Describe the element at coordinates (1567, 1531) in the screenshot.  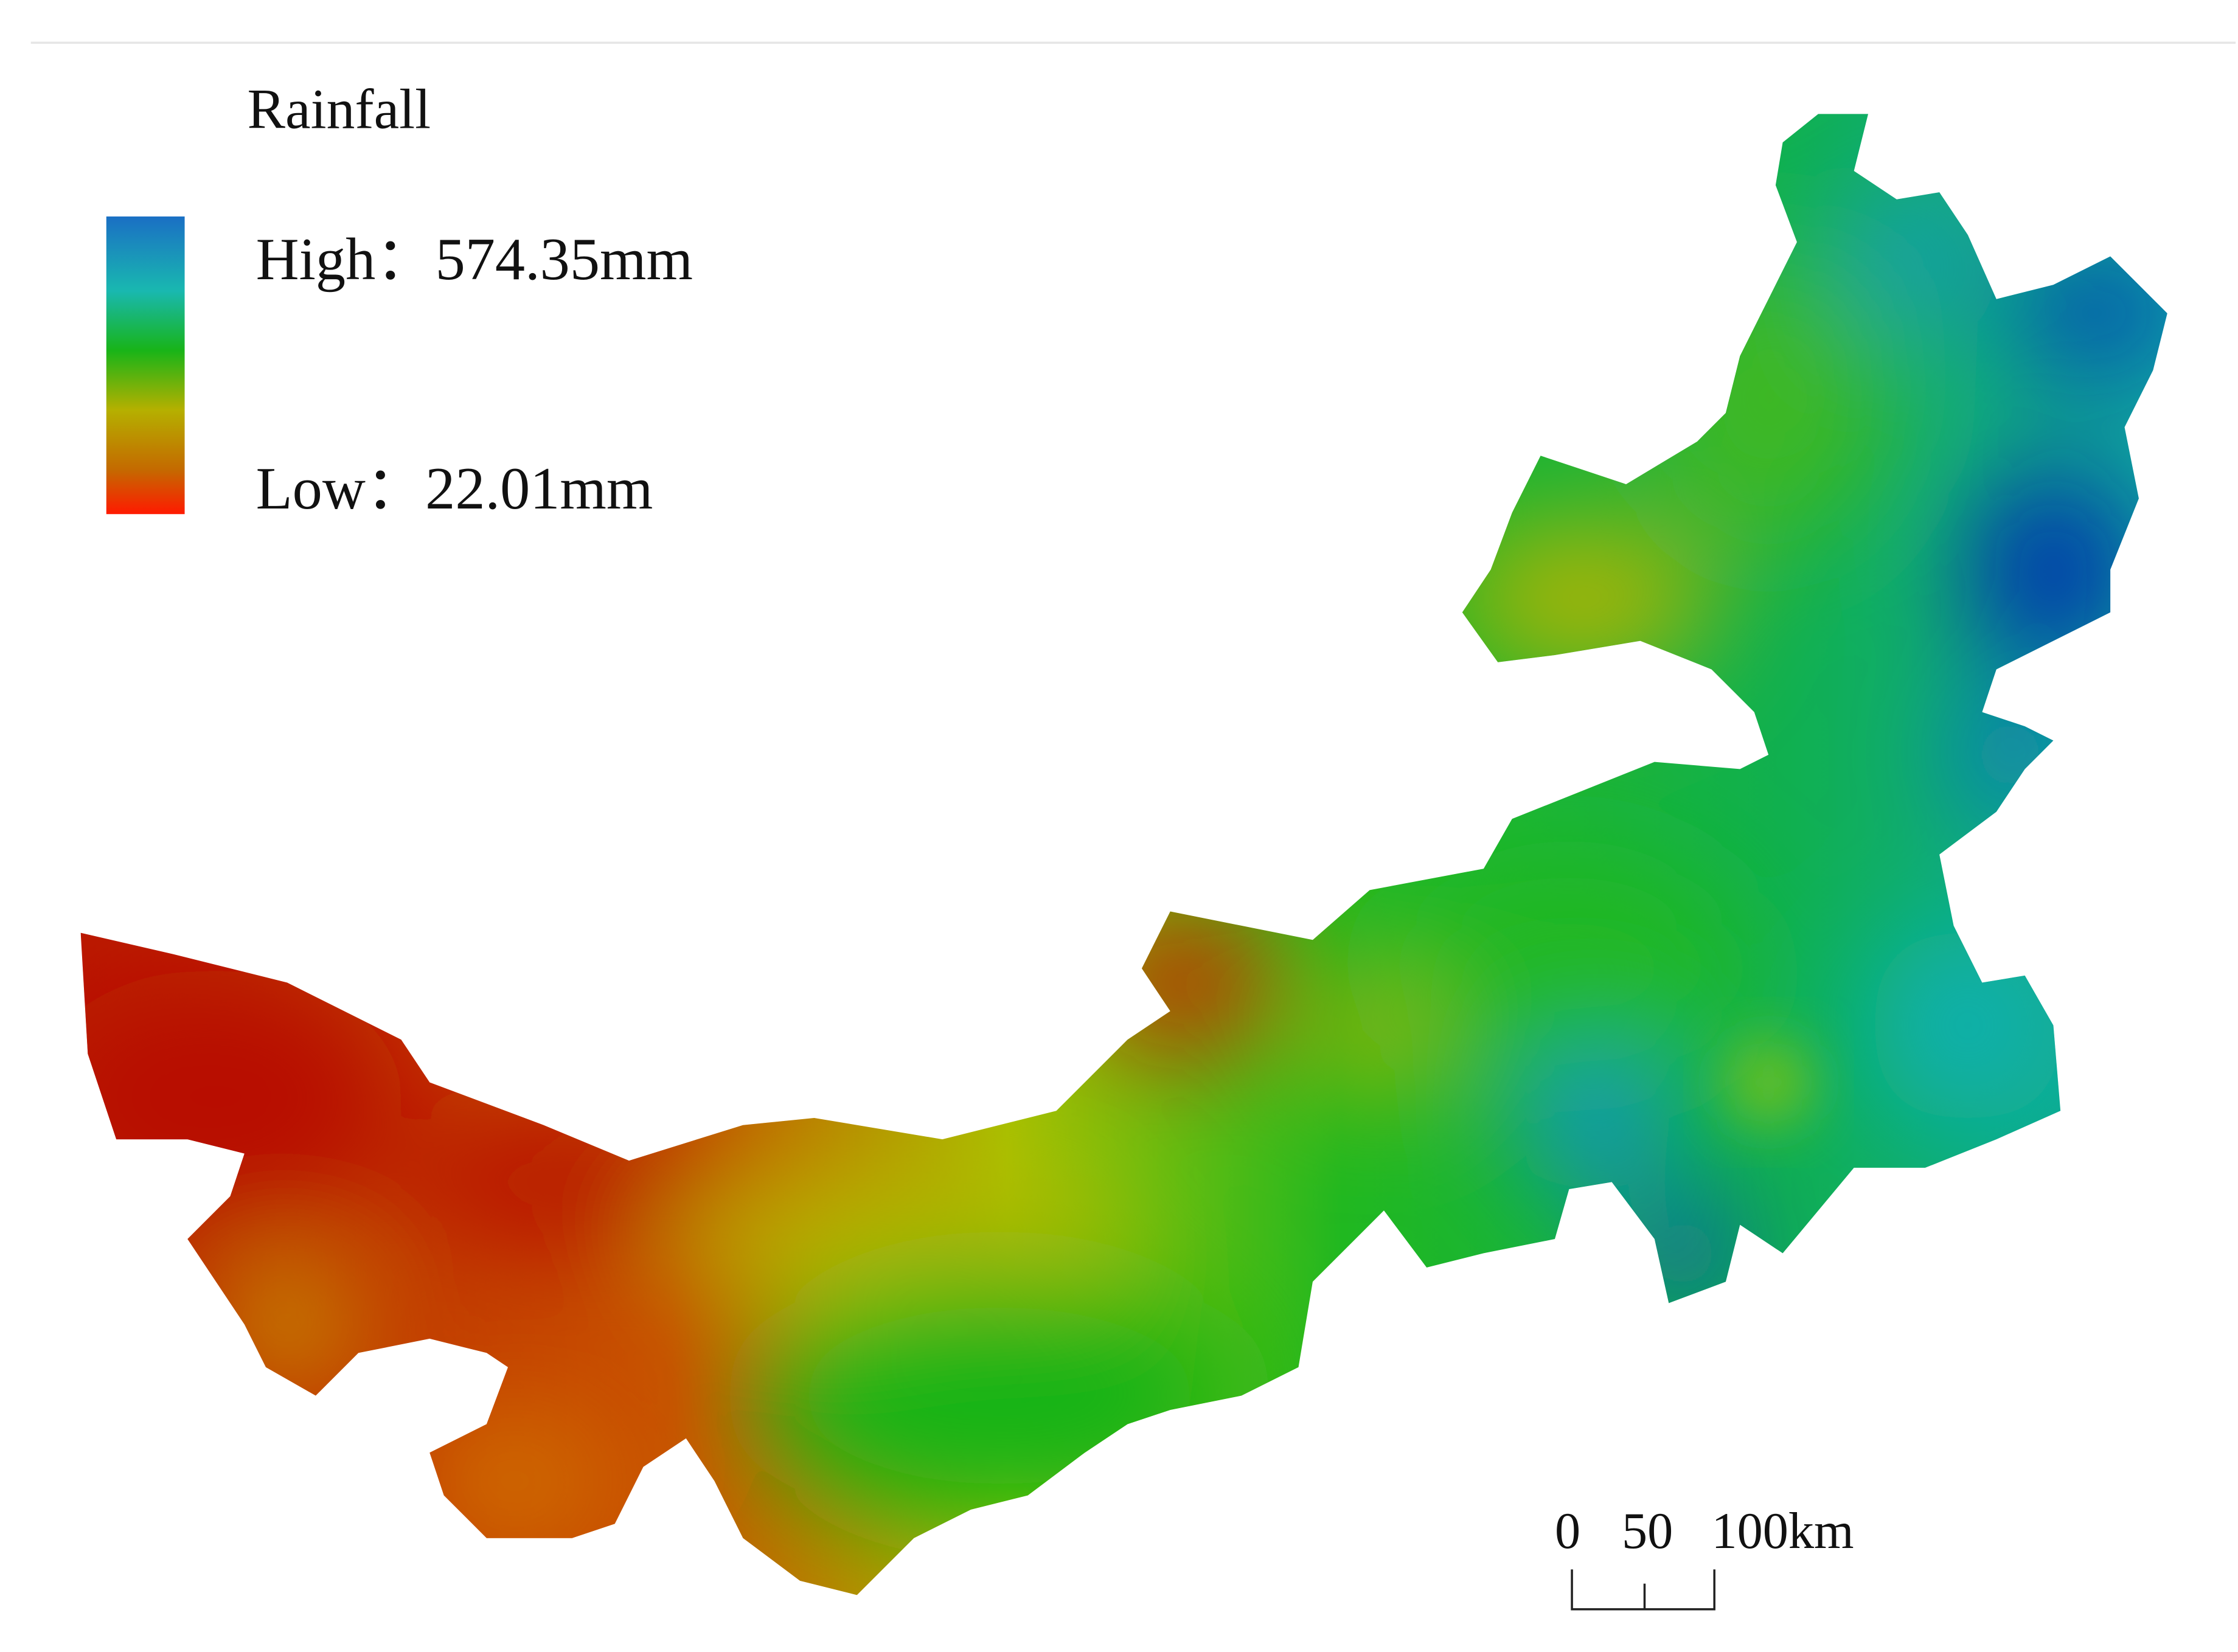
I see `scale-label: 0` at that location.